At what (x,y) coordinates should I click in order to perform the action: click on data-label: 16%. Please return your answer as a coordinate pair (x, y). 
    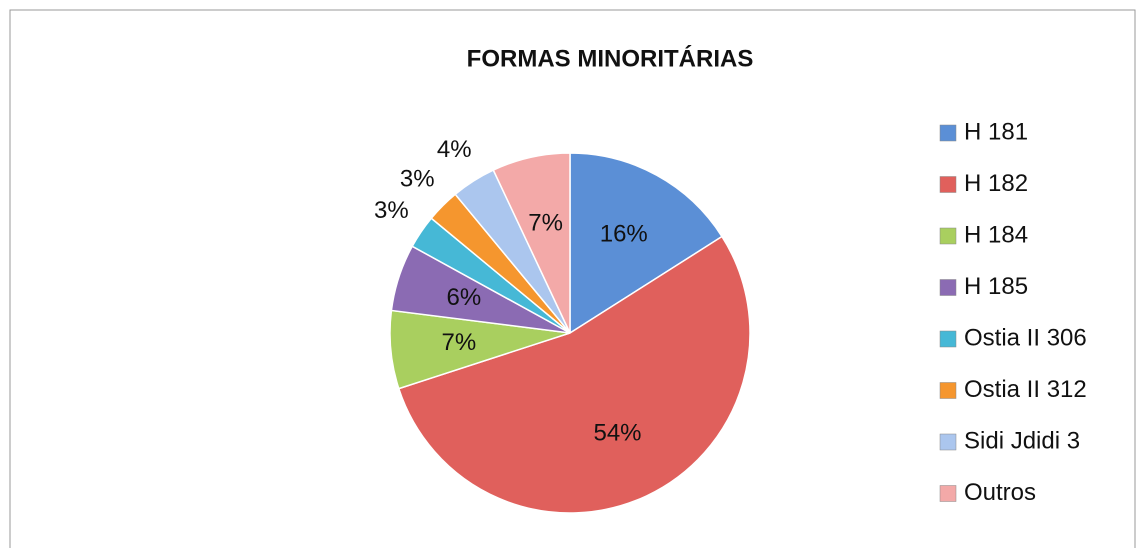
    Looking at the image, I should click on (624, 234).